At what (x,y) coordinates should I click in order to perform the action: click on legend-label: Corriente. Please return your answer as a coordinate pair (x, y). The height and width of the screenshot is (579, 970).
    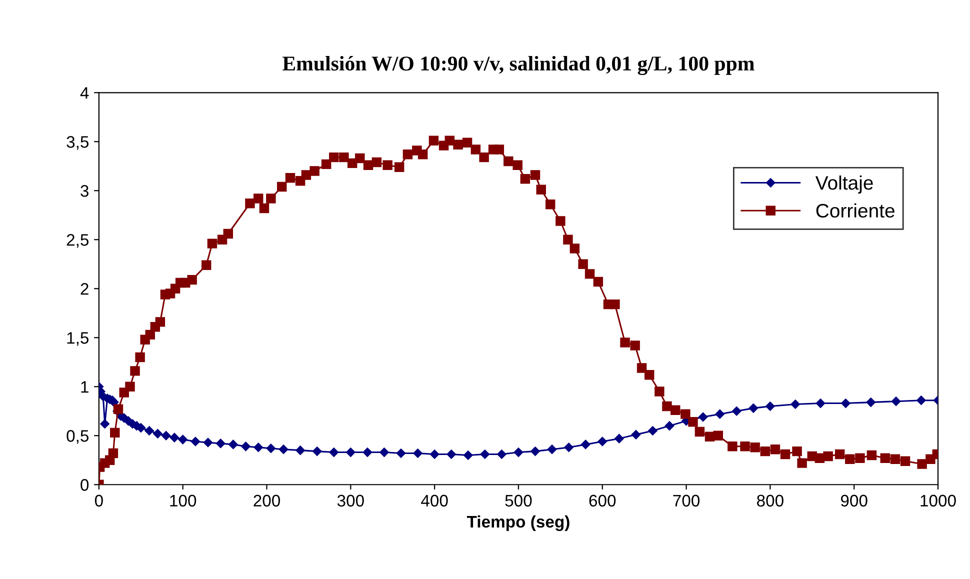
    Looking at the image, I should click on (855, 210).